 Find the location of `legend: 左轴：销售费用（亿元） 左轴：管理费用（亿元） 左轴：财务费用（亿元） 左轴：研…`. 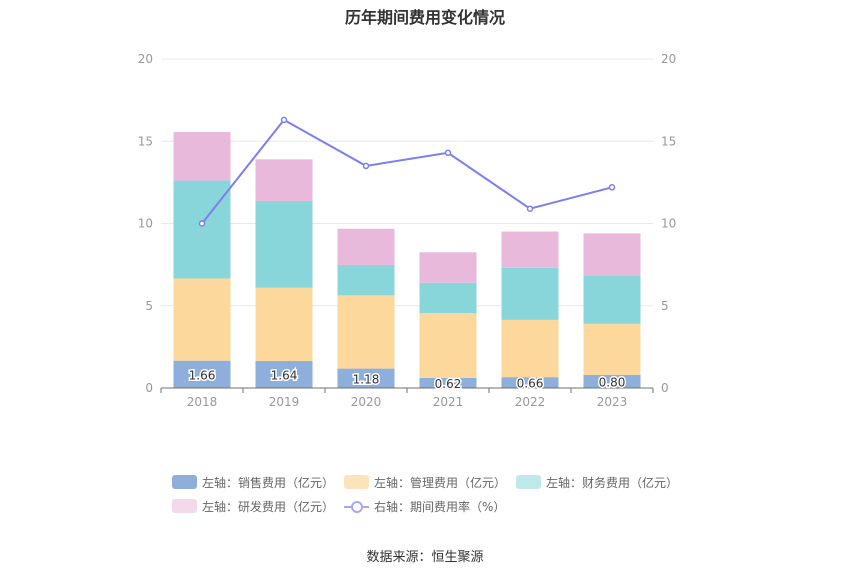

legend: 左轴：销售费用（亿元） 左轴：管理费用（亿元） 左轴：财务费用（亿元） 左轴：研… is located at coordinates (432, 496).